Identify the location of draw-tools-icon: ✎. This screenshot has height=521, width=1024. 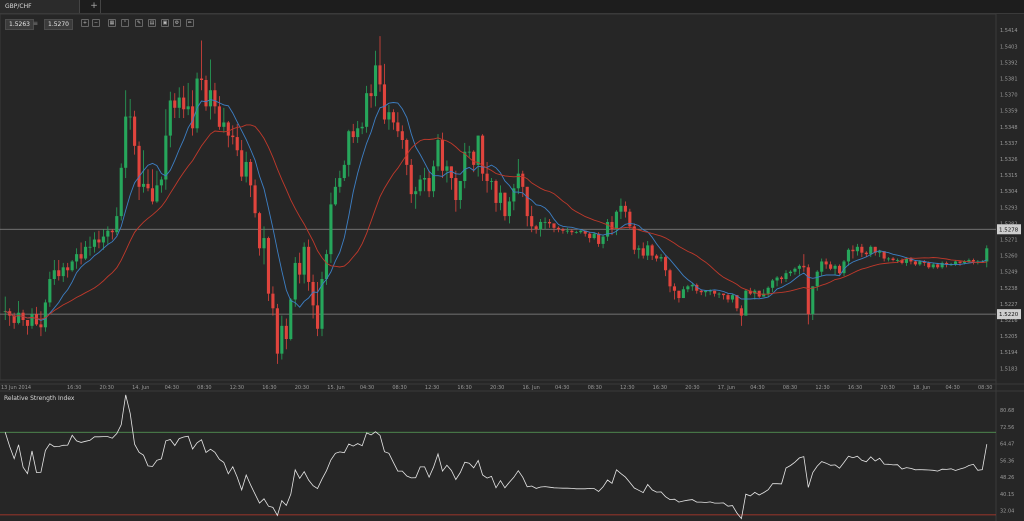
(139, 23).